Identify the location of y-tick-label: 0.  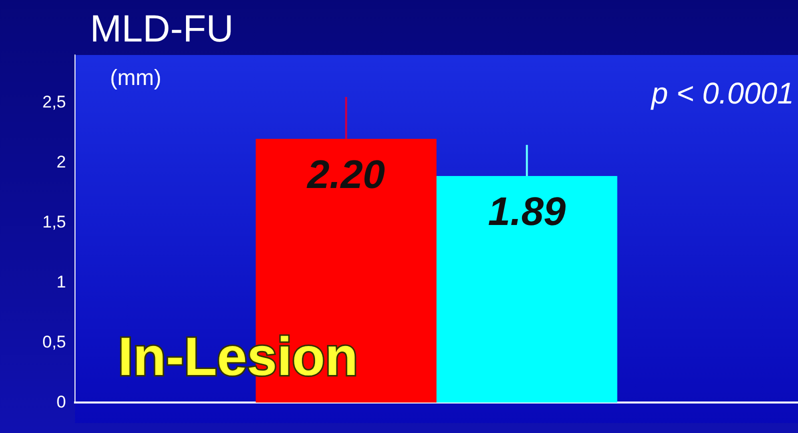
(61, 402).